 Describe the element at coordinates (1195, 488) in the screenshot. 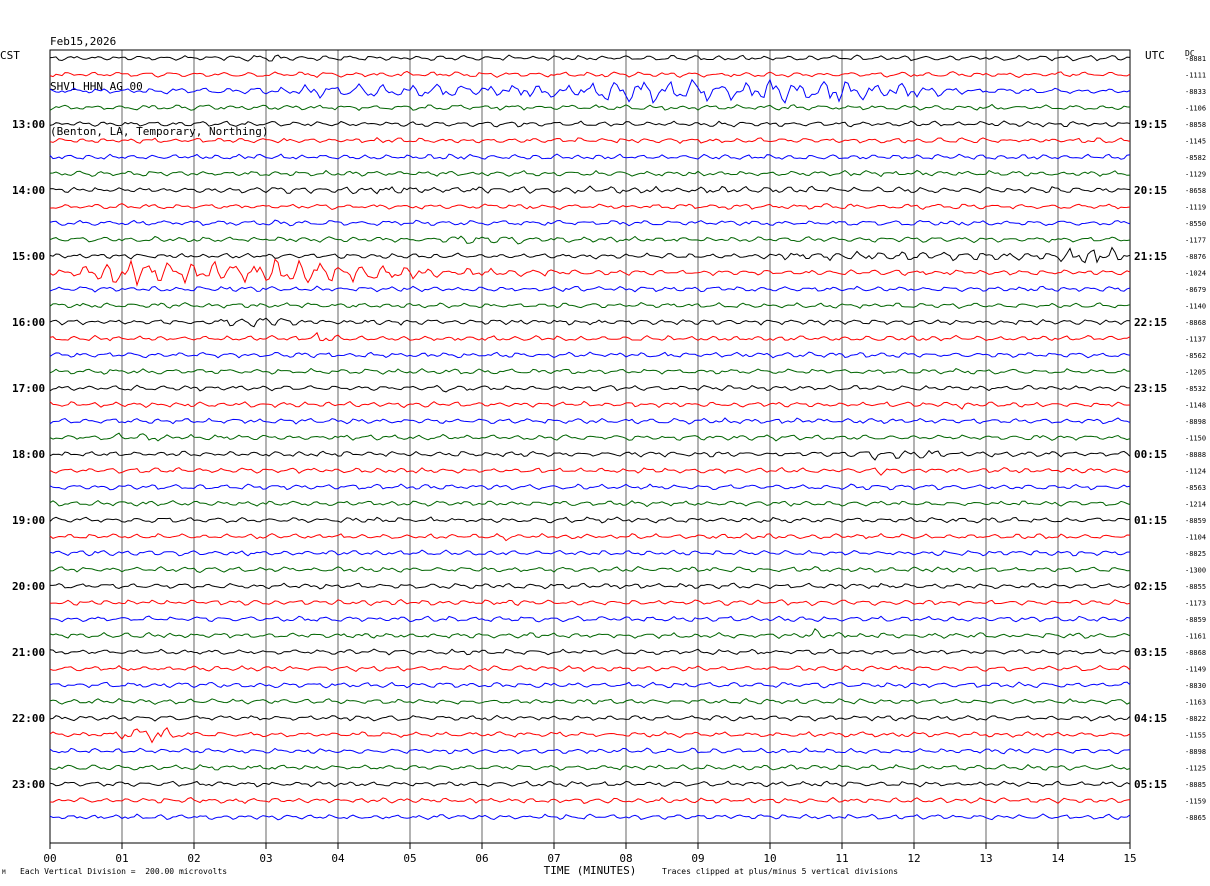

I see `dc-offset-label: -8563` at that location.